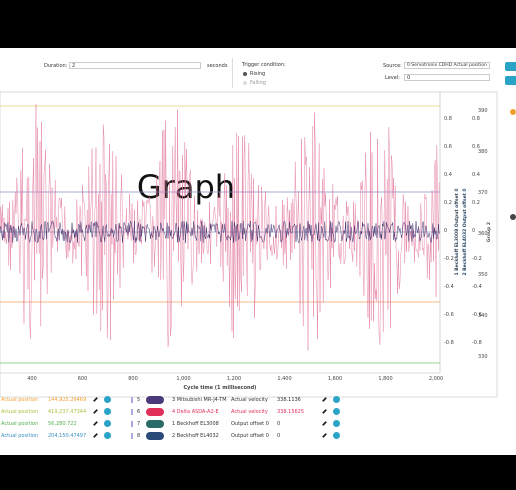 The width and height of the screenshot is (516, 490). Describe the element at coordinates (139, 400) in the screenshot. I see `channel-index: 5` at that location.